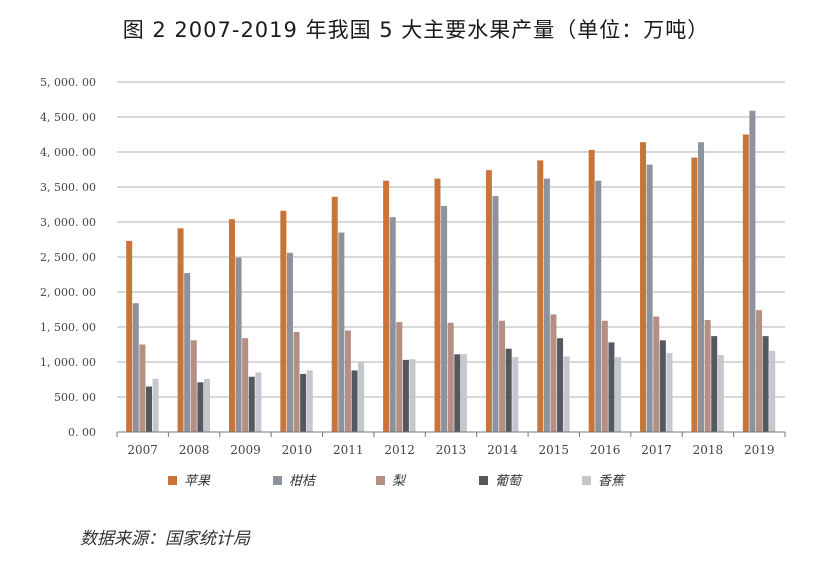  Describe the element at coordinates (68, 117) in the screenshot. I see `y-tick-label: 4, 500. 00` at that location.